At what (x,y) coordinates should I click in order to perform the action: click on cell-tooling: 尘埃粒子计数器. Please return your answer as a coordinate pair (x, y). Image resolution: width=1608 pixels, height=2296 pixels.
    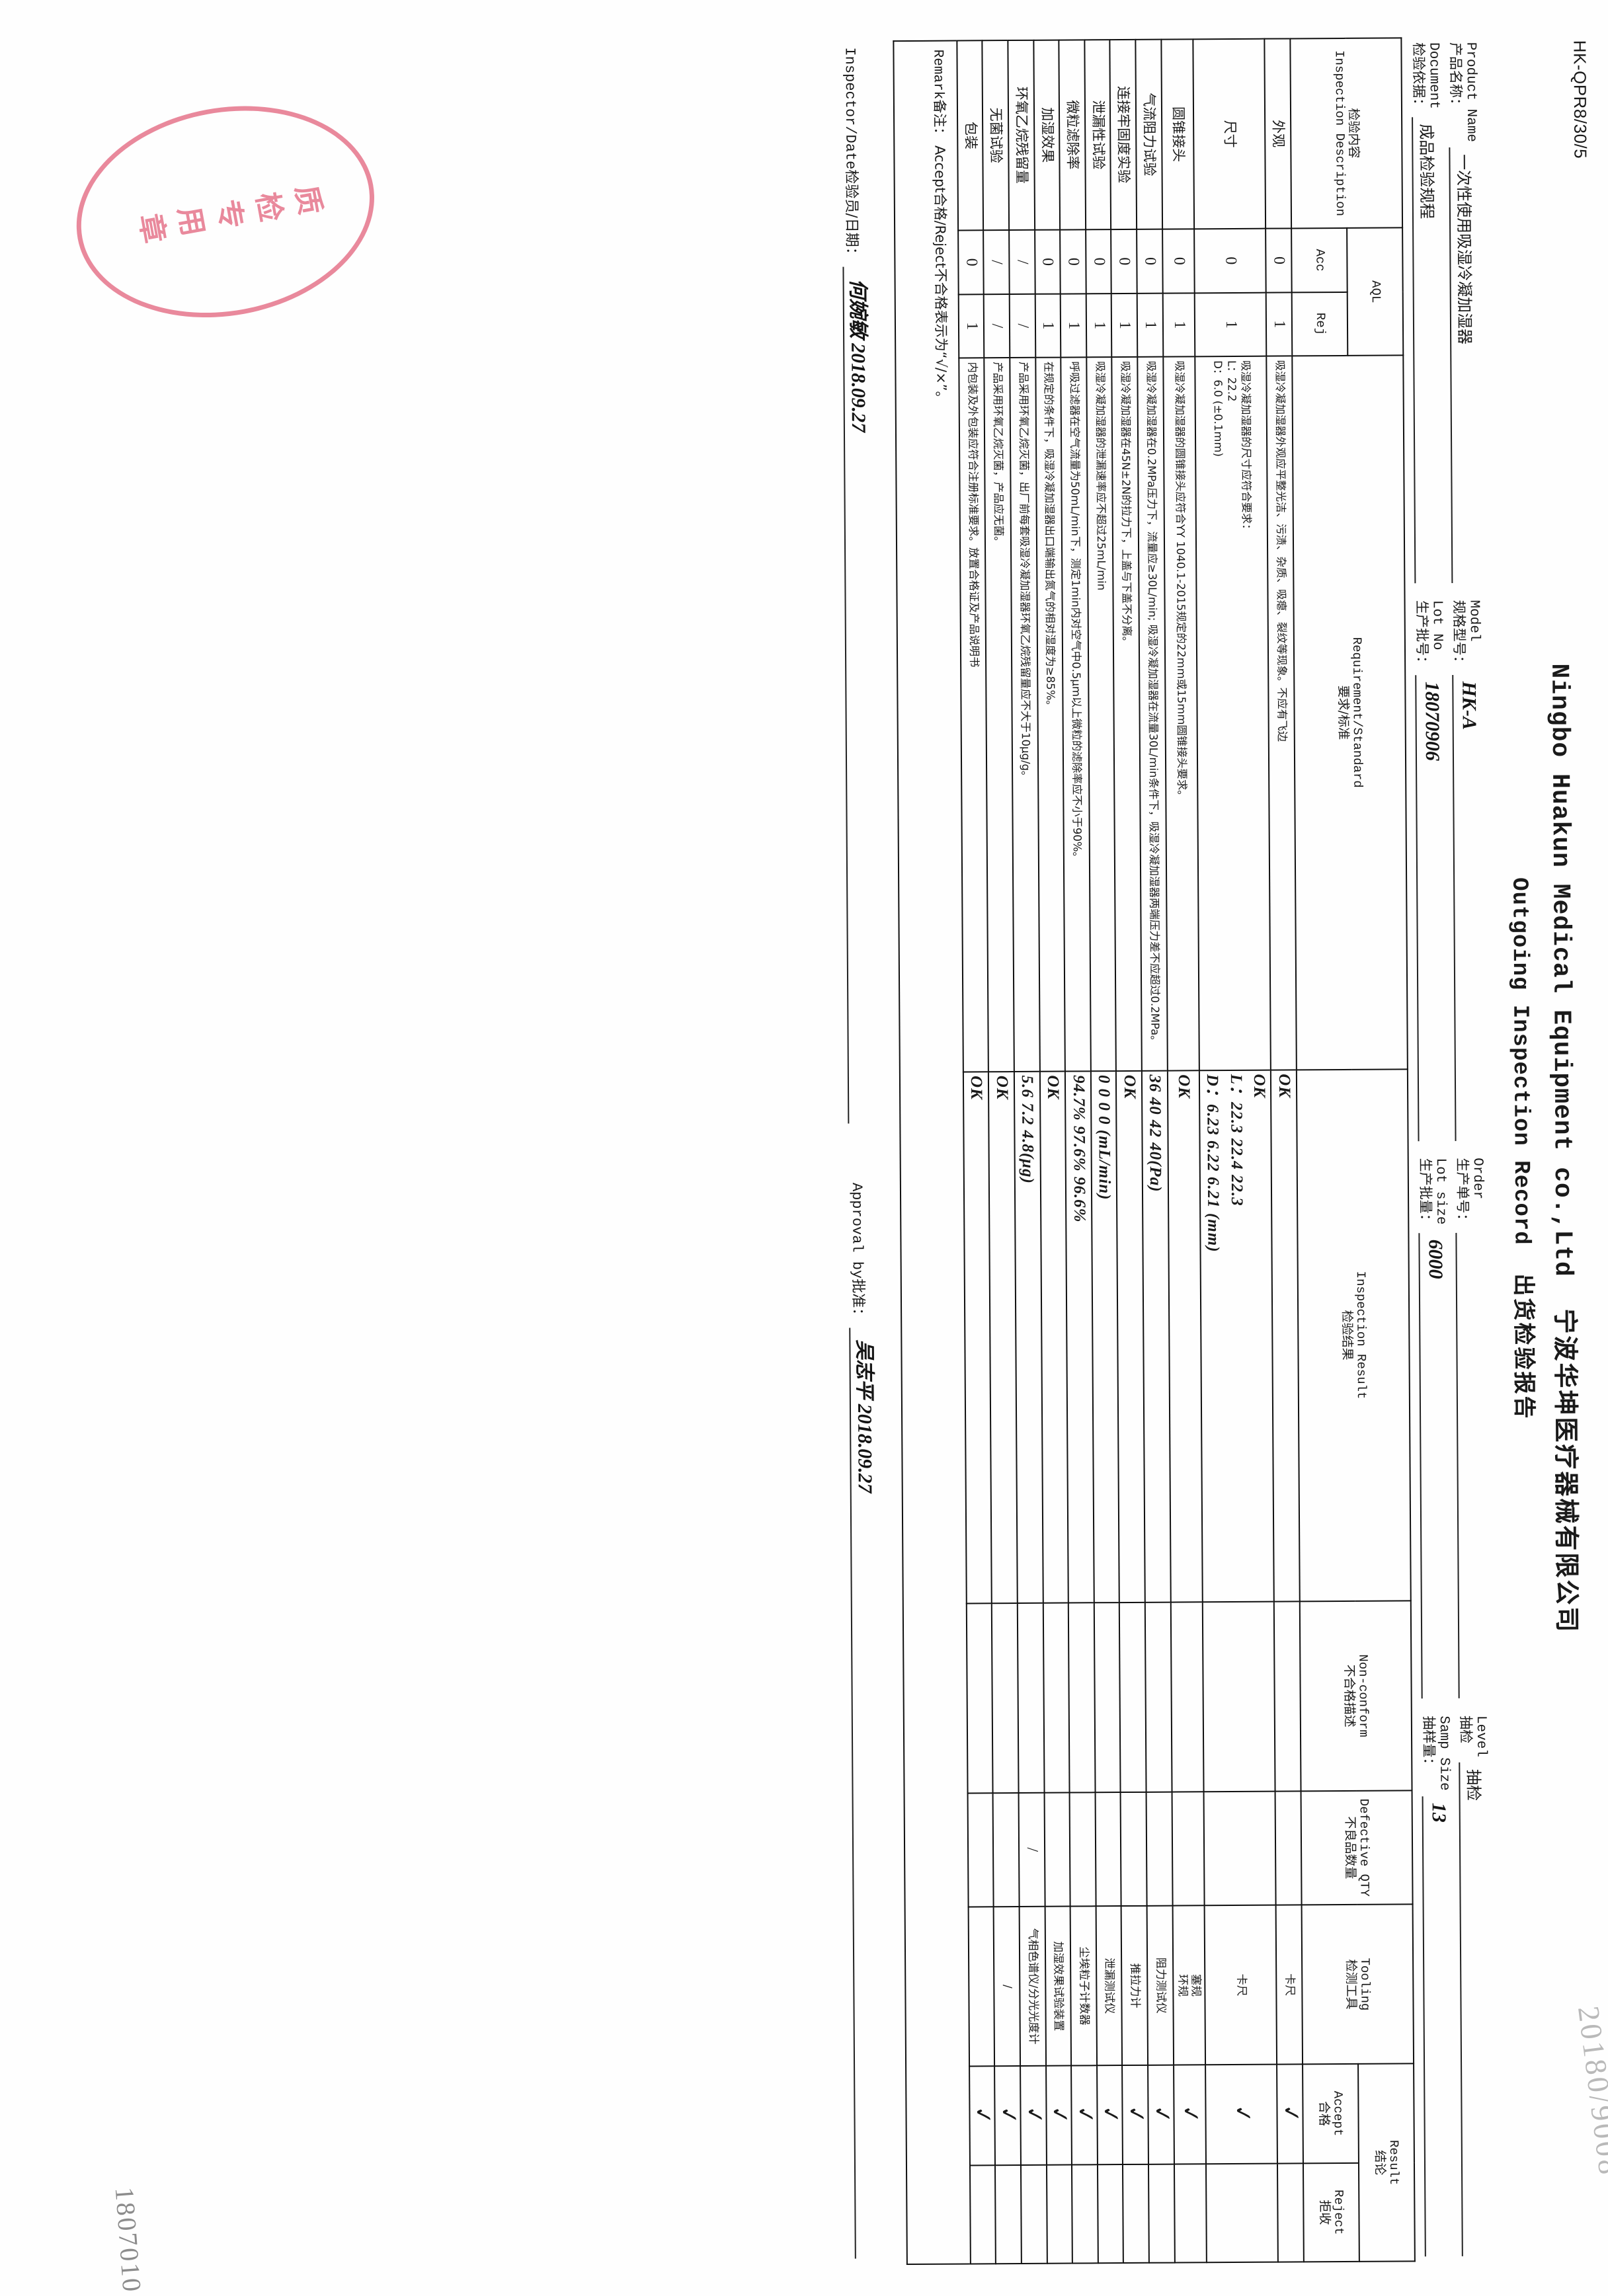
    Looking at the image, I should click on (1083, 1985).